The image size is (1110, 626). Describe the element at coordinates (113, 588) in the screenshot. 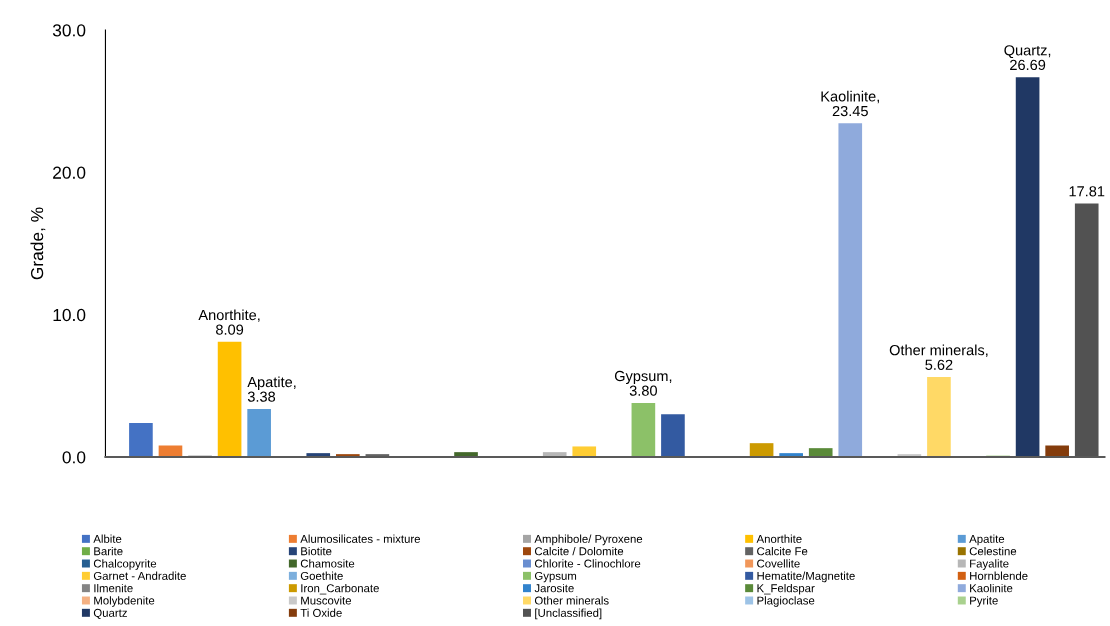

I see `legend-label: Ilmenite` at that location.